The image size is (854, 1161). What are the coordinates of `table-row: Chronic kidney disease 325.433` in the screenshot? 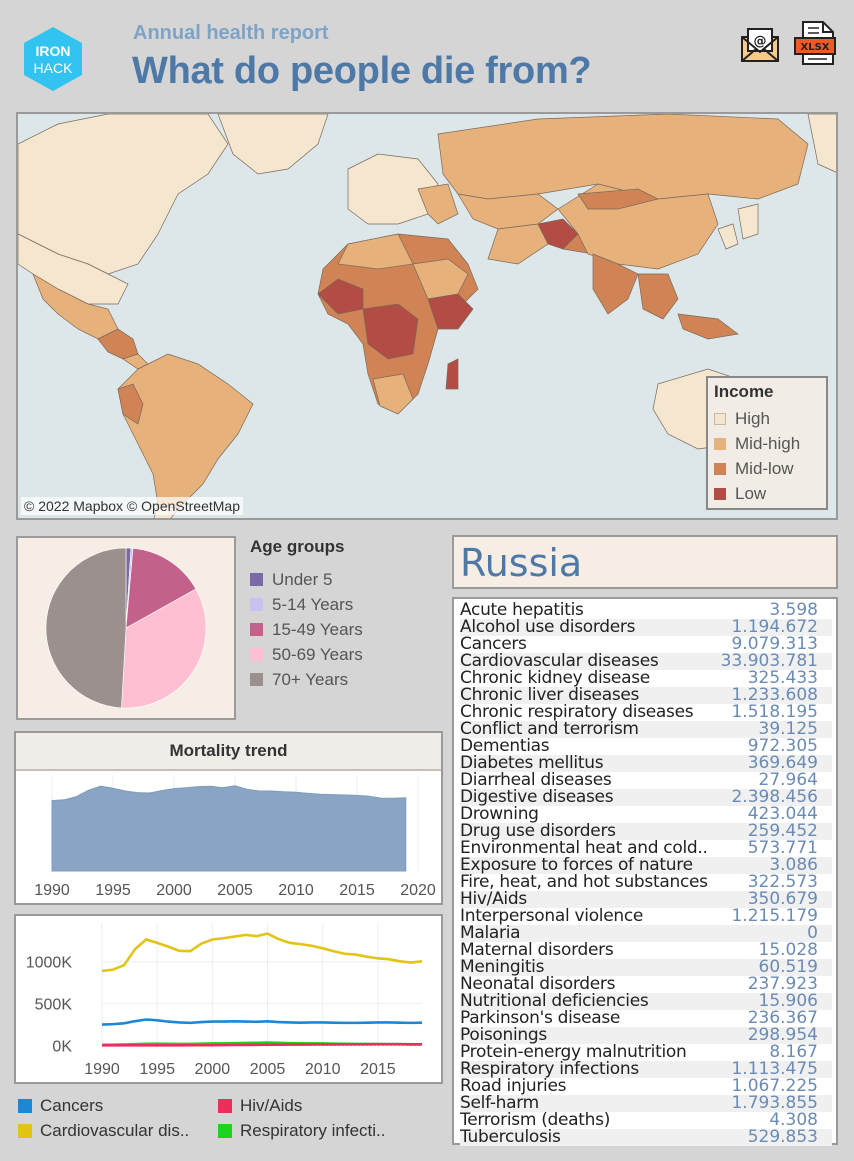 It's located at (646, 678).